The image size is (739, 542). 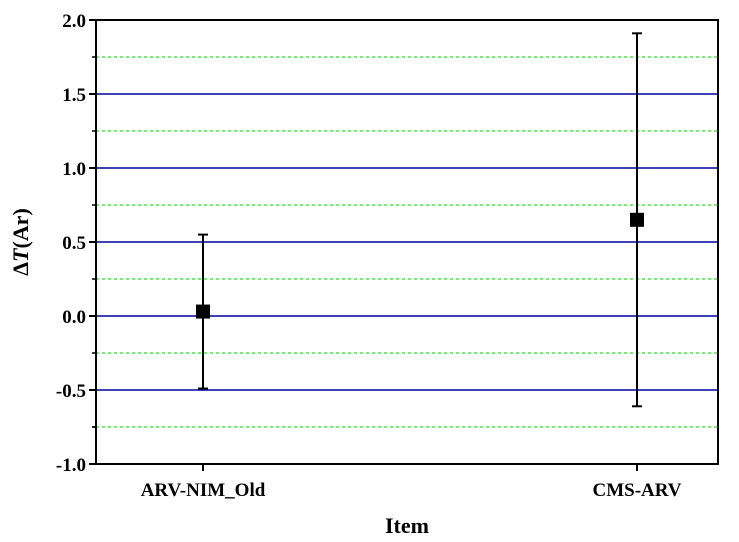 What do you see at coordinates (407, 525) in the screenshot?
I see `x-axis-title: Item` at bounding box center [407, 525].